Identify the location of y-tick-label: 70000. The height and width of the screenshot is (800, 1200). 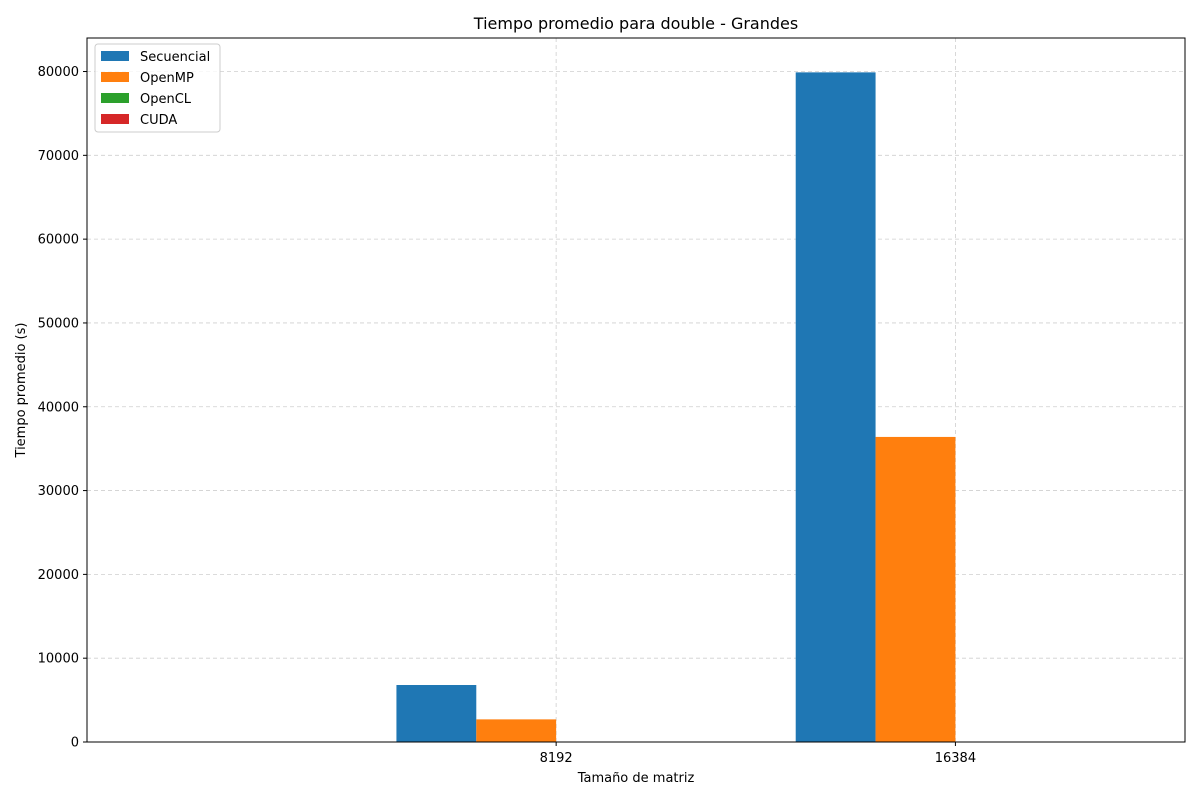
(58, 156).